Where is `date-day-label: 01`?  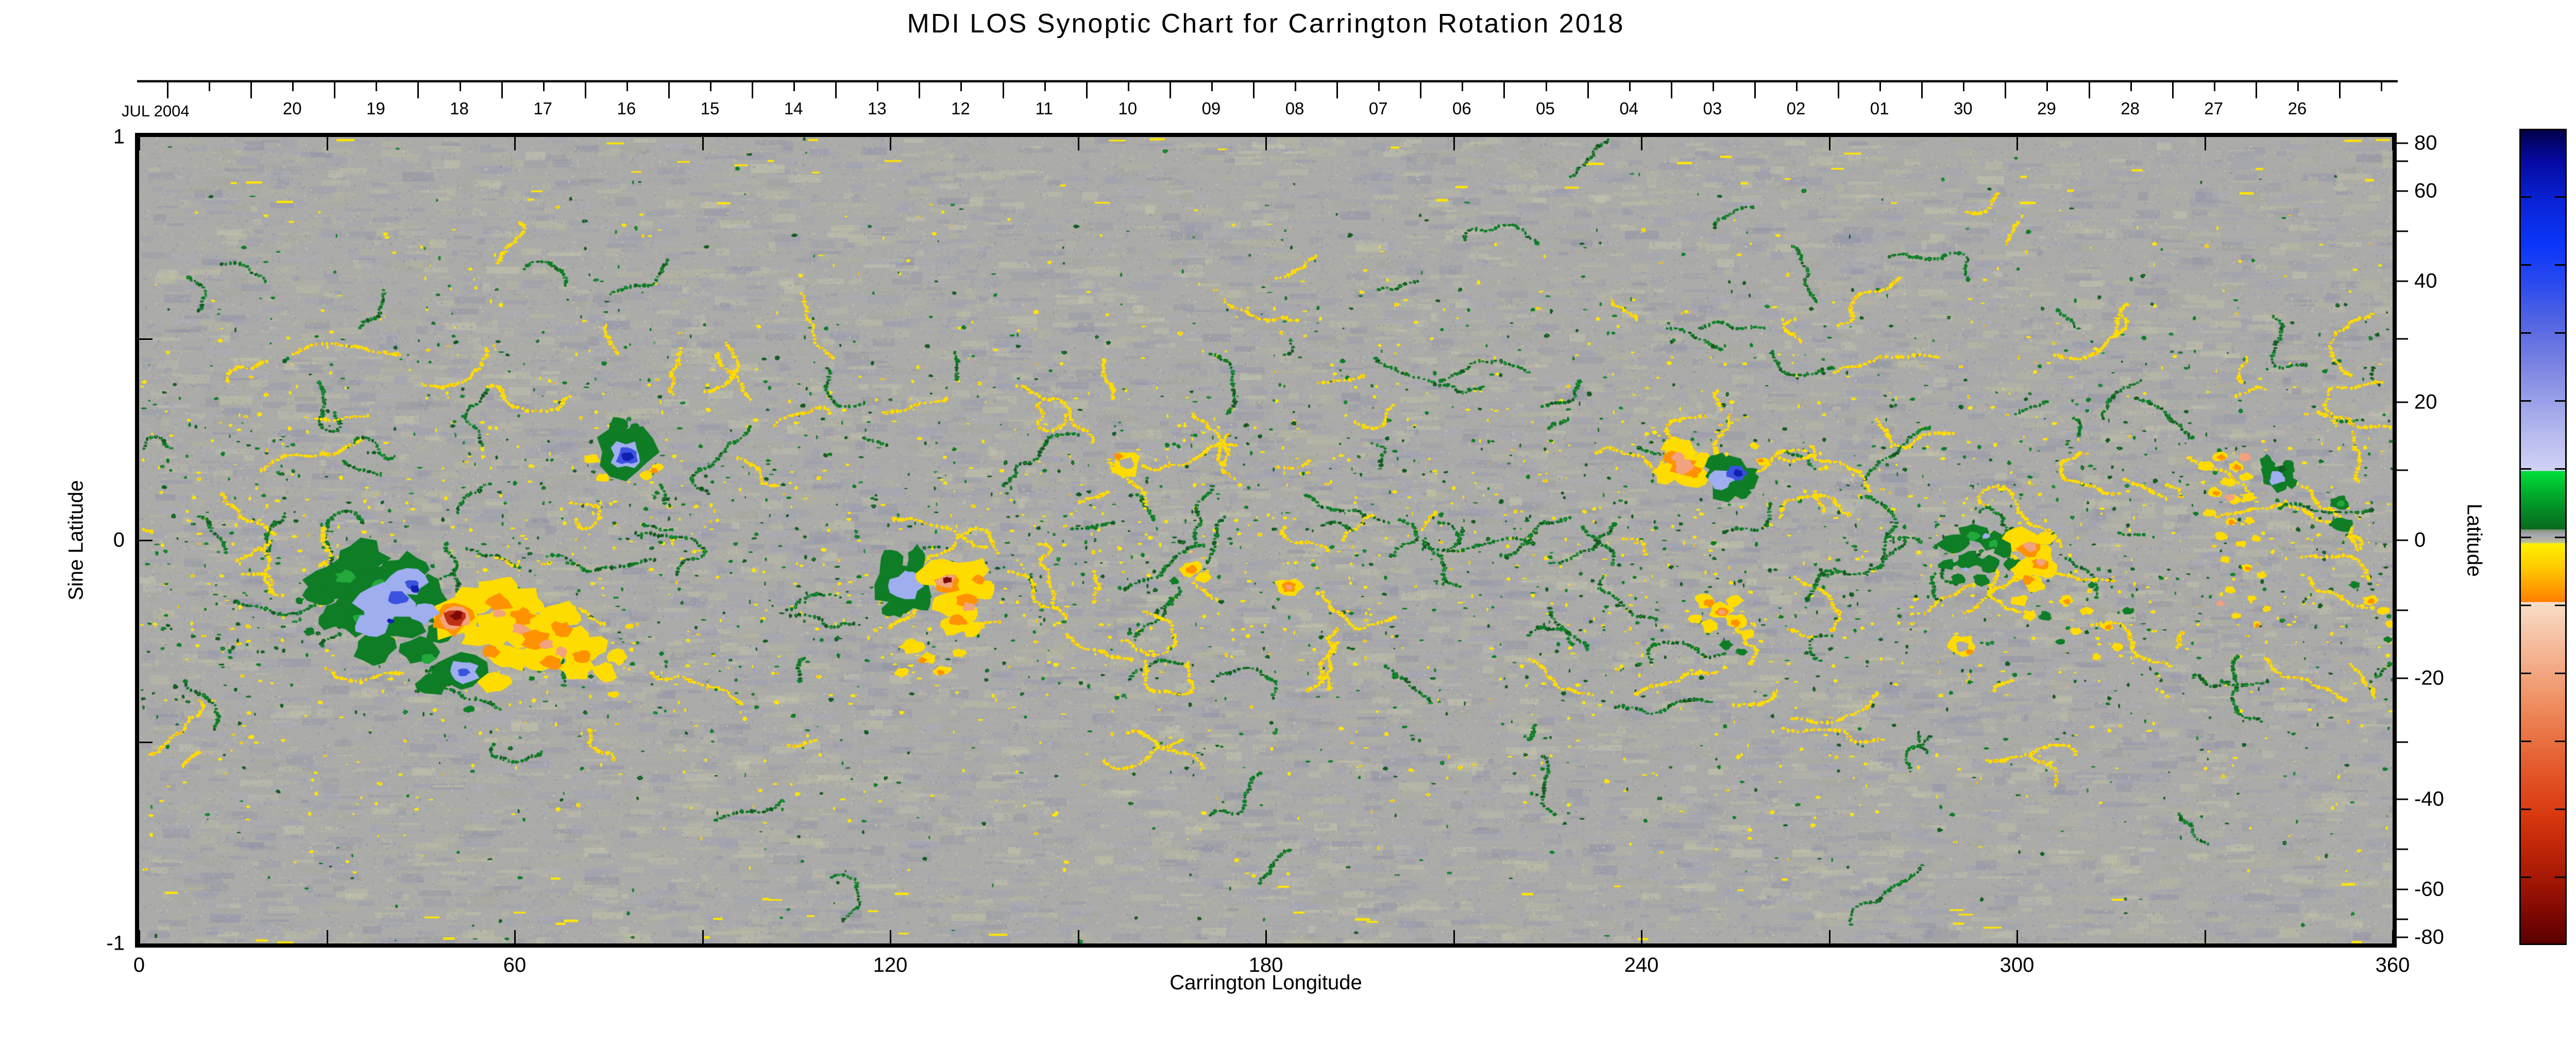
date-day-label: 01 is located at coordinates (1879, 109).